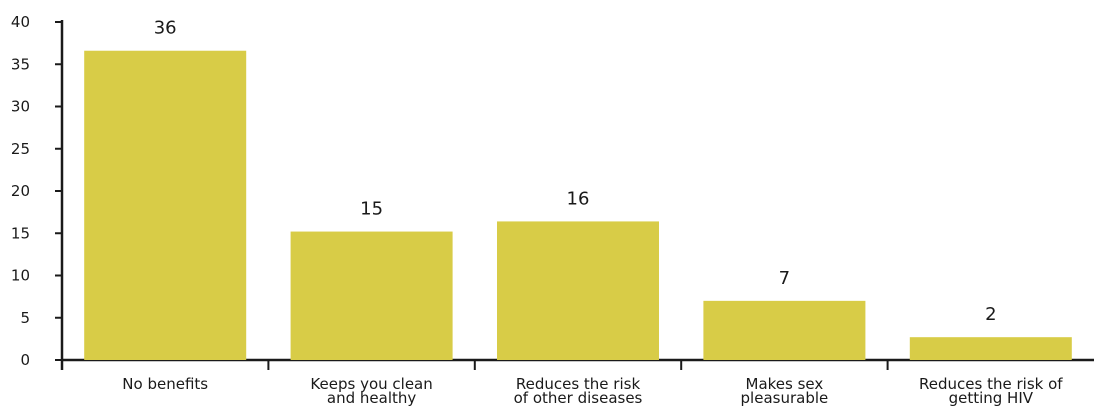 This screenshot has height=412, width=1100. What do you see at coordinates (37, 191) in the screenshot?
I see `y-axis: 0 5 10 15 20 25 30 35 40` at bounding box center [37, 191].